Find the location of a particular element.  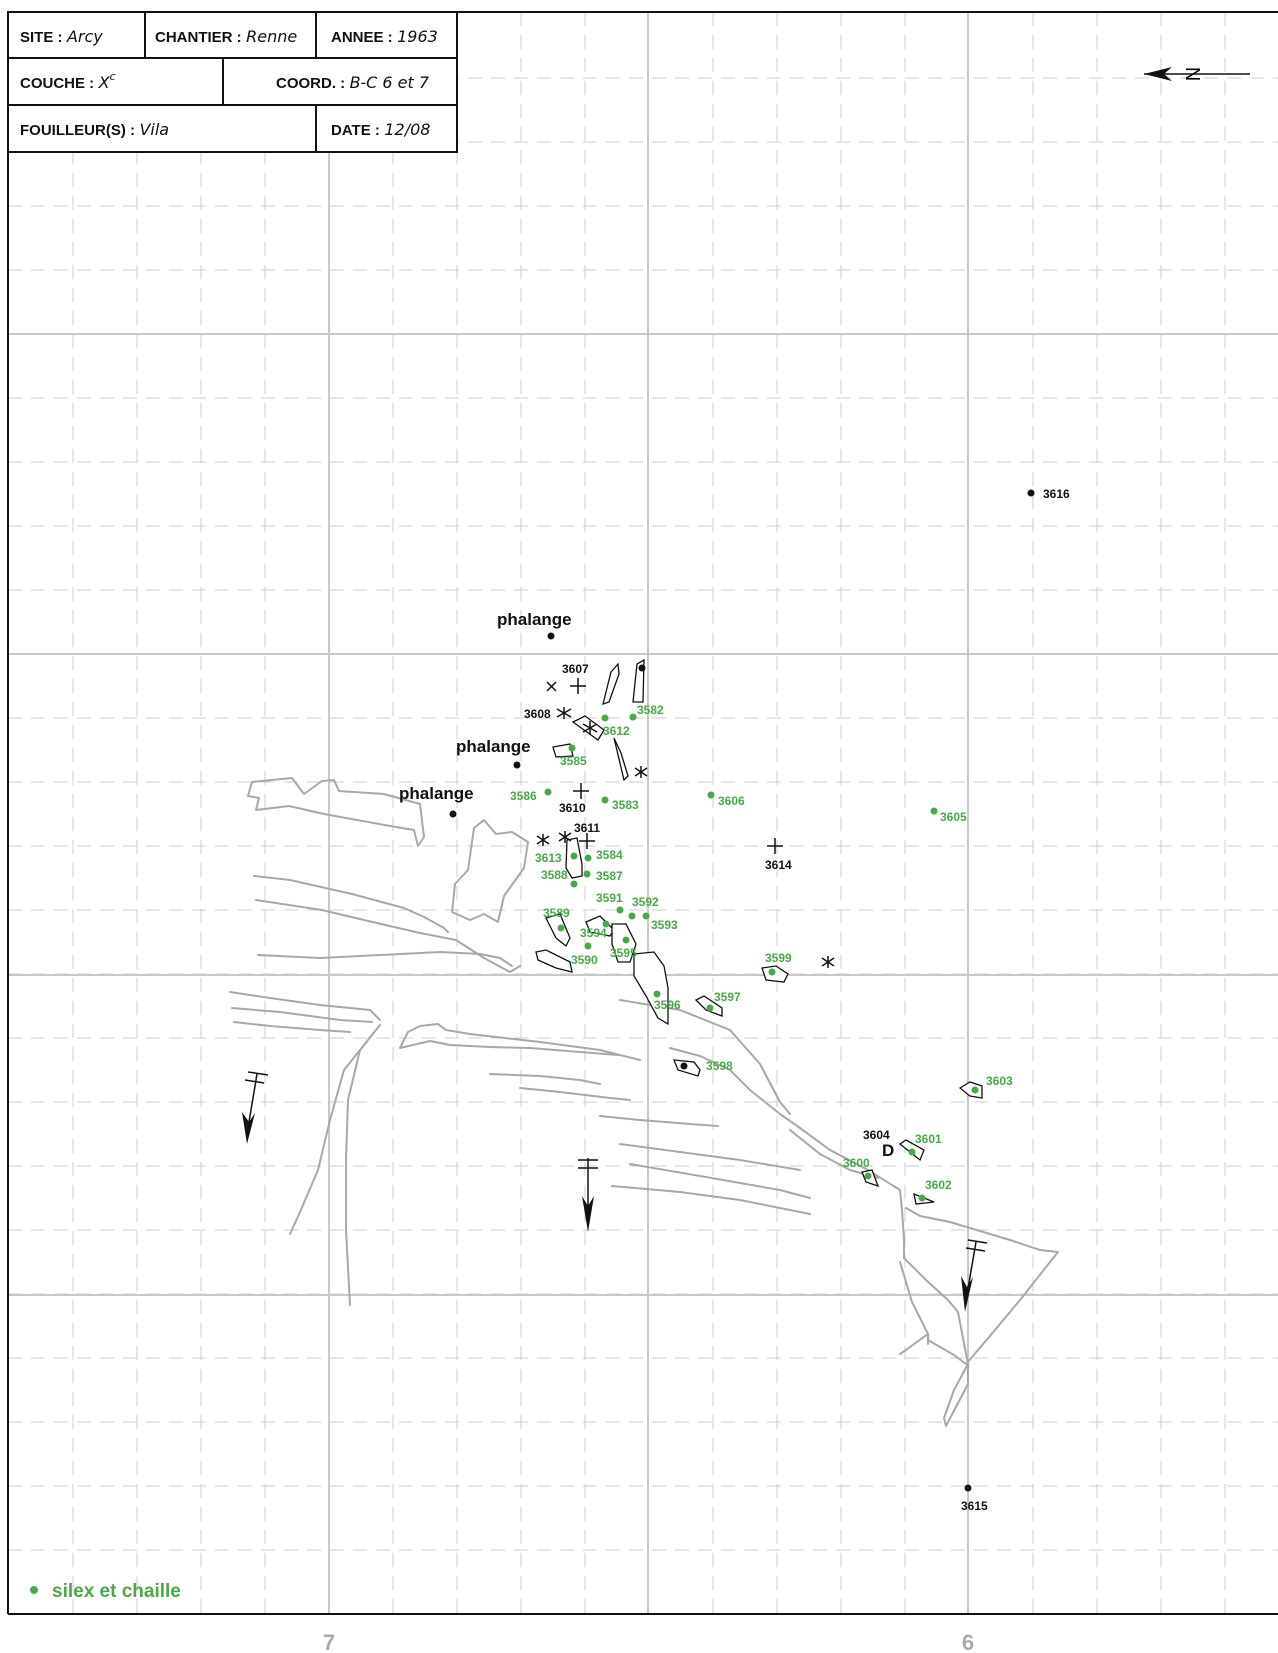

svg-text: 3586 is located at coordinates (523, 796).